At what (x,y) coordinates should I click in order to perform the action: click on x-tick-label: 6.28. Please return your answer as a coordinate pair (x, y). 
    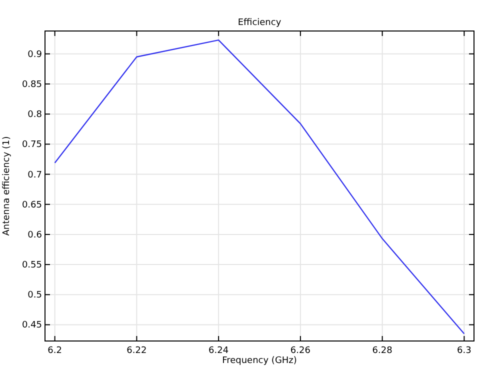
    Looking at the image, I should click on (382, 351).